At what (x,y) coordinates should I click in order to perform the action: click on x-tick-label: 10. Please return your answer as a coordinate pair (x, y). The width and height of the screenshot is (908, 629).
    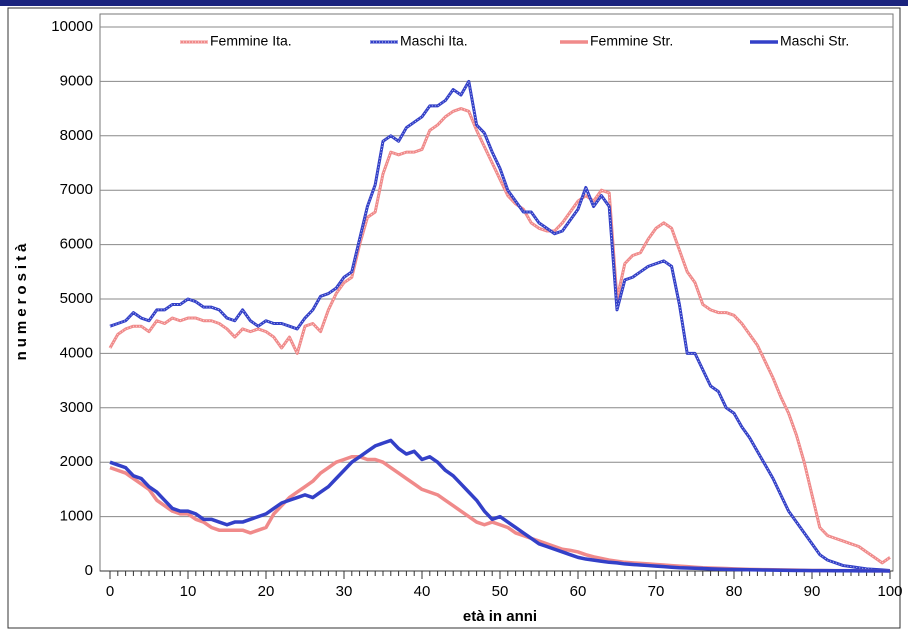
    Looking at the image, I should click on (188, 591).